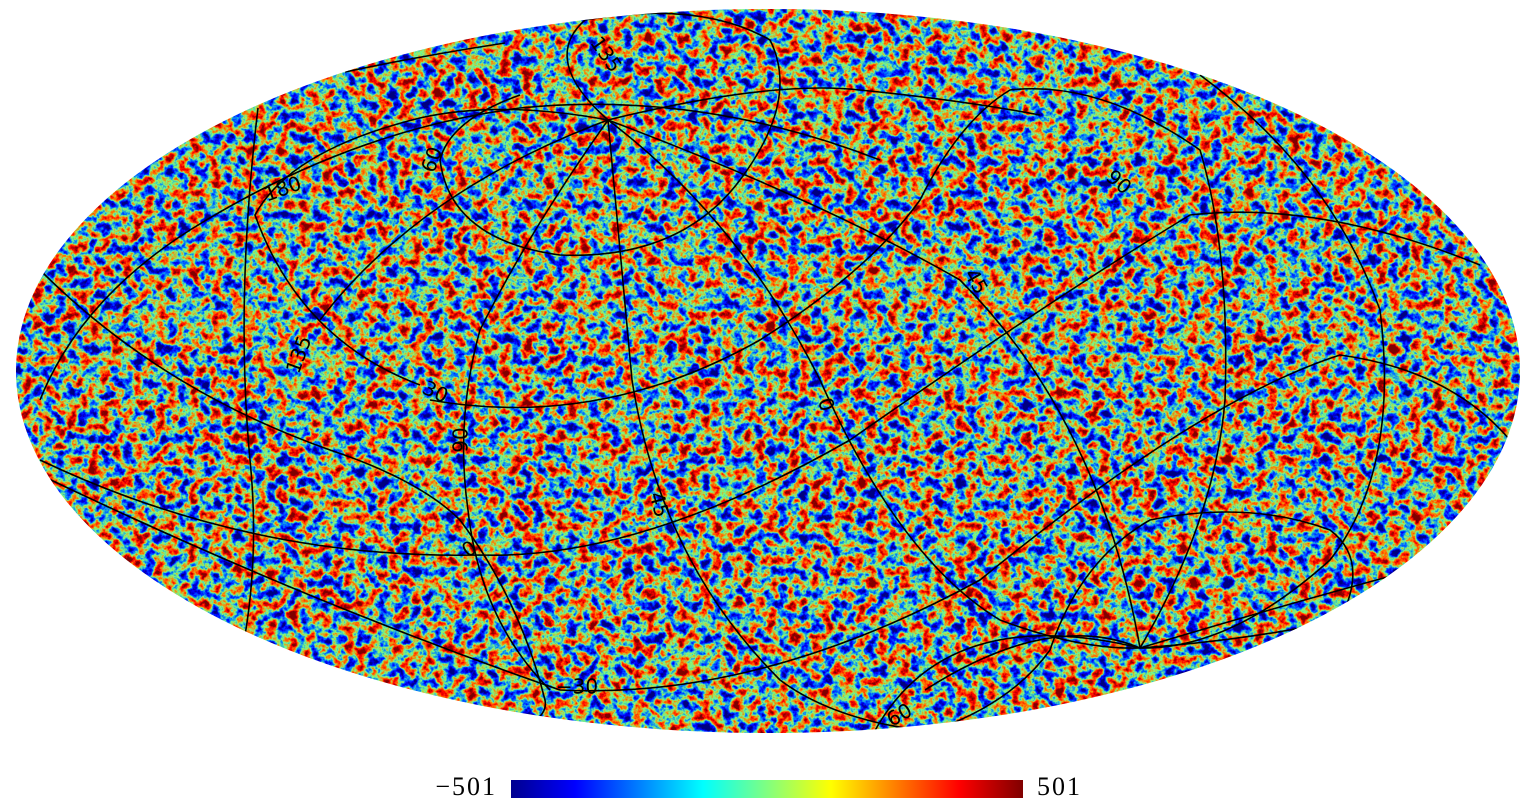  What do you see at coordinates (1059, 786) in the screenshot?
I see `colorbar-max-label: 501` at bounding box center [1059, 786].